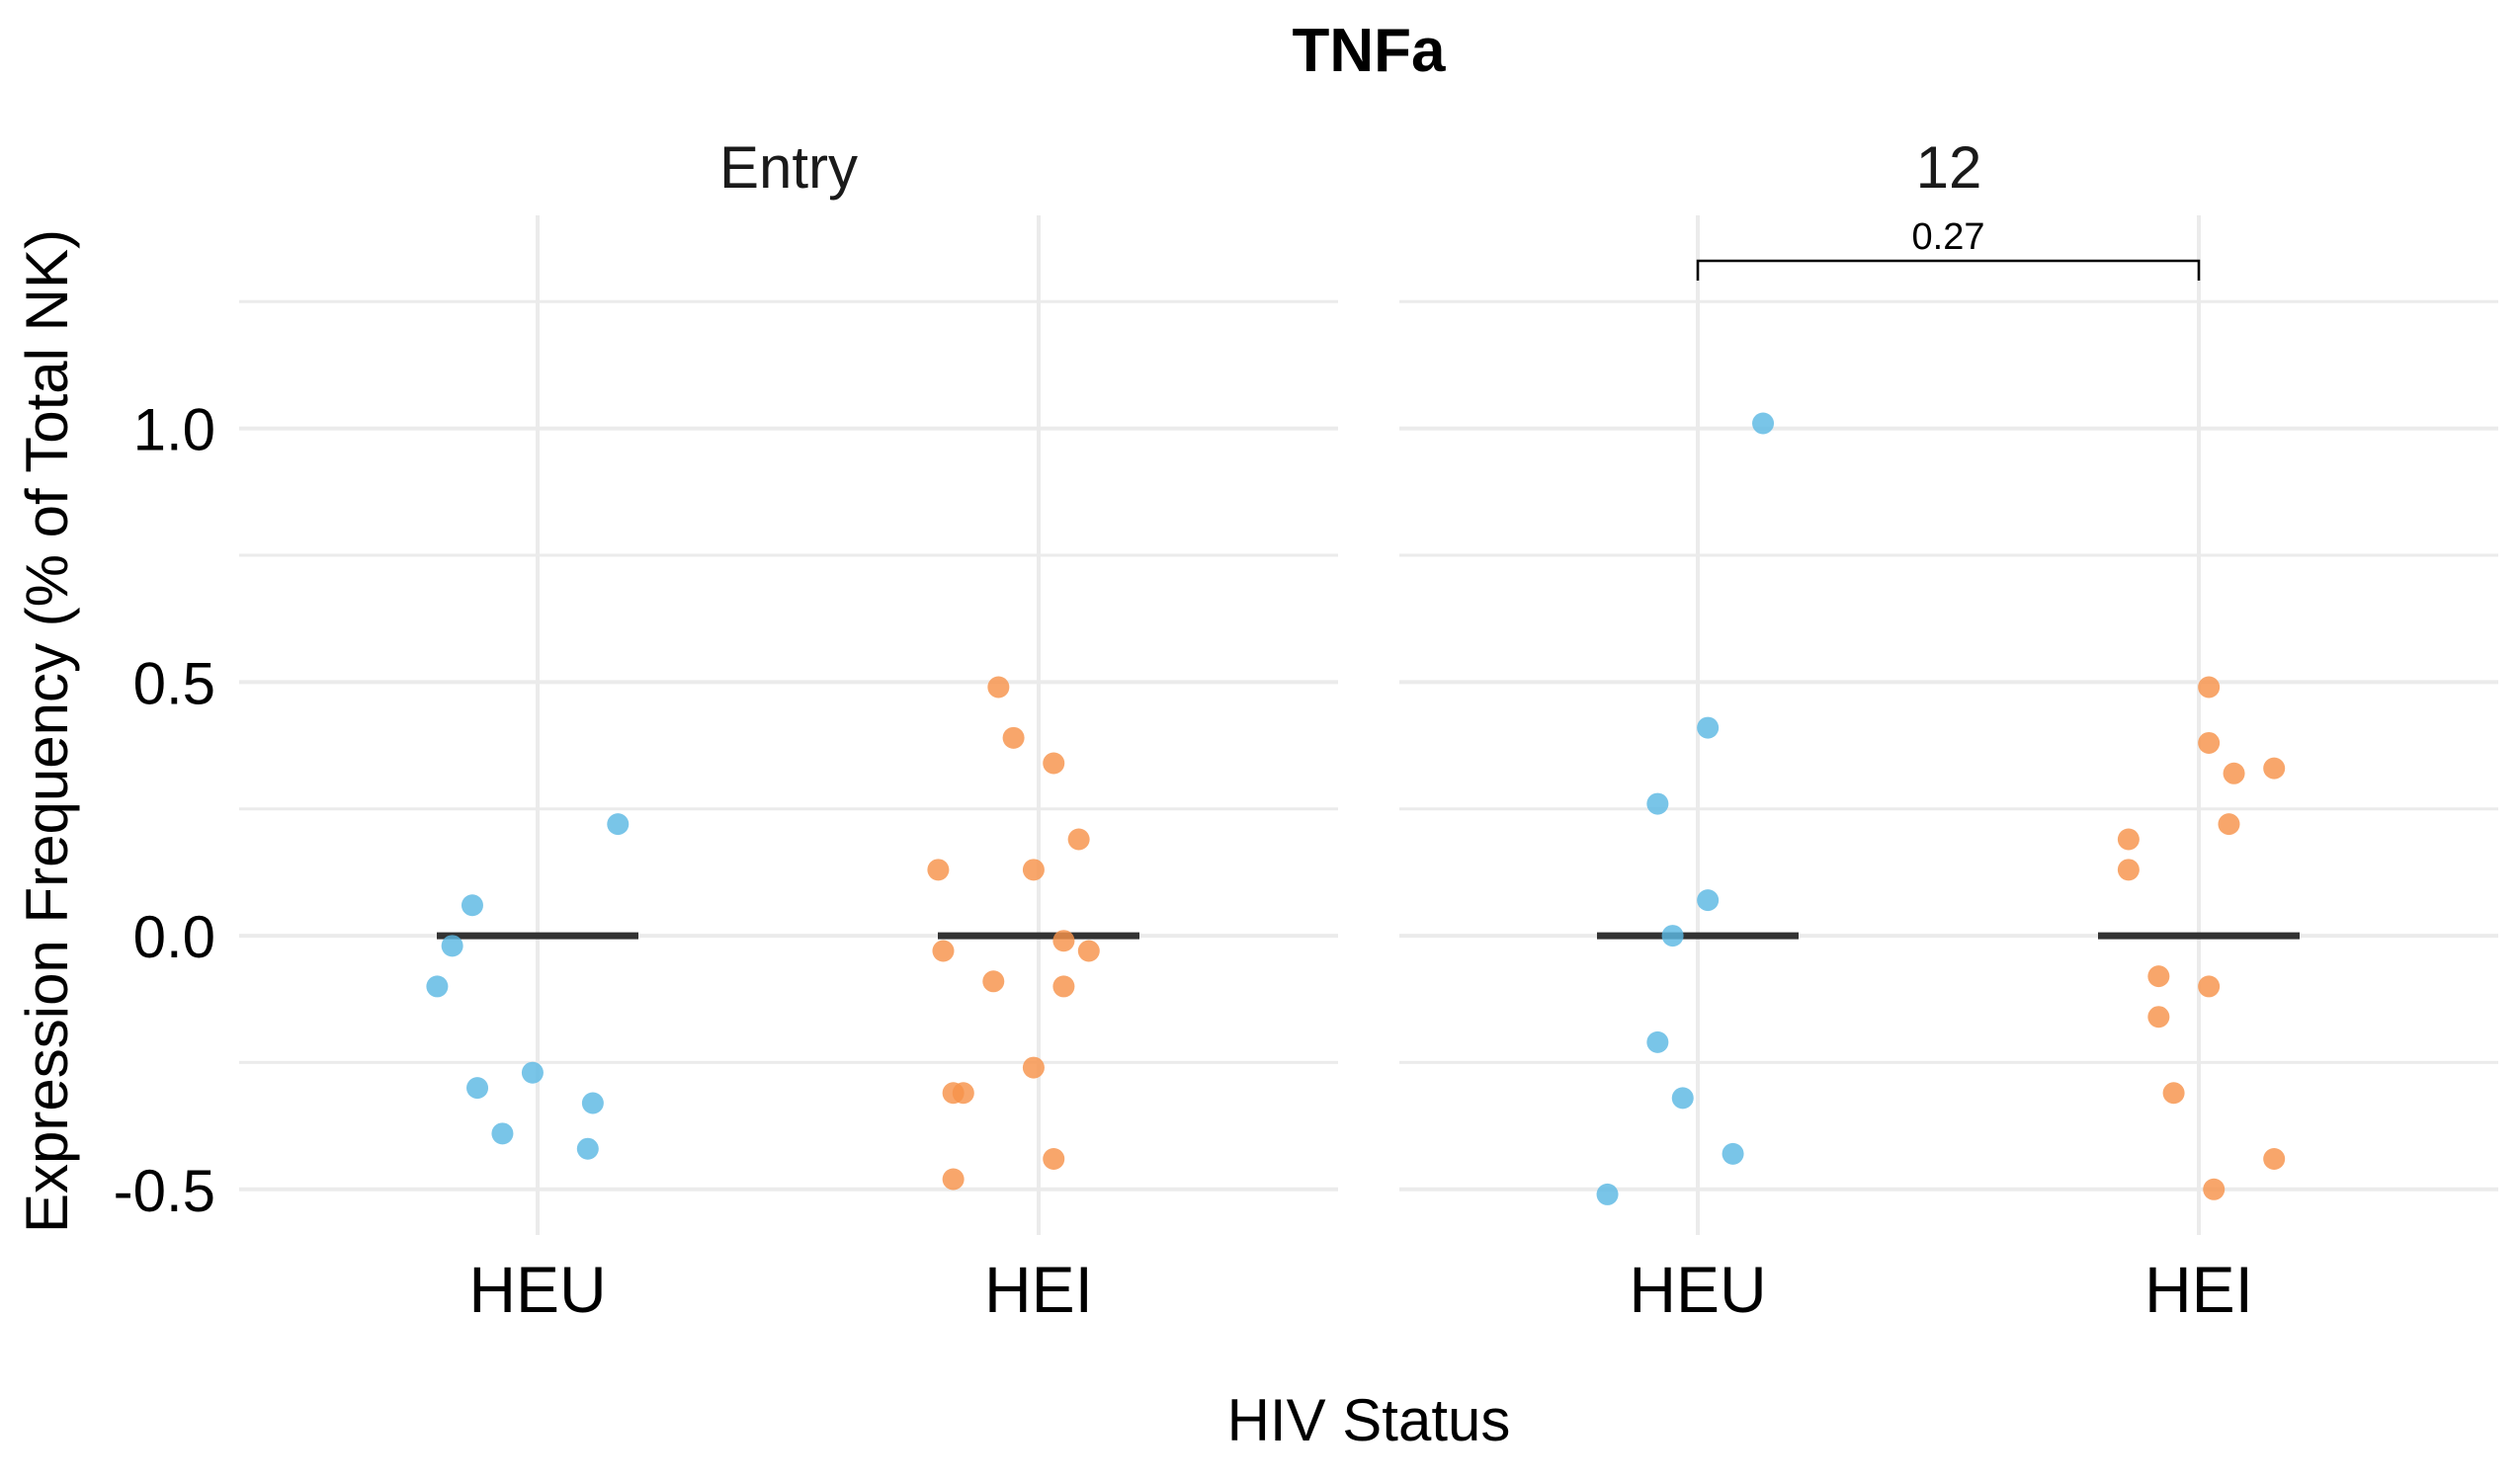 This screenshot has height=1482, width=2520. What do you see at coordinates (788, 167) in the screenshot?
I see `facet-label: Entry` at bounding box center [788, 167].